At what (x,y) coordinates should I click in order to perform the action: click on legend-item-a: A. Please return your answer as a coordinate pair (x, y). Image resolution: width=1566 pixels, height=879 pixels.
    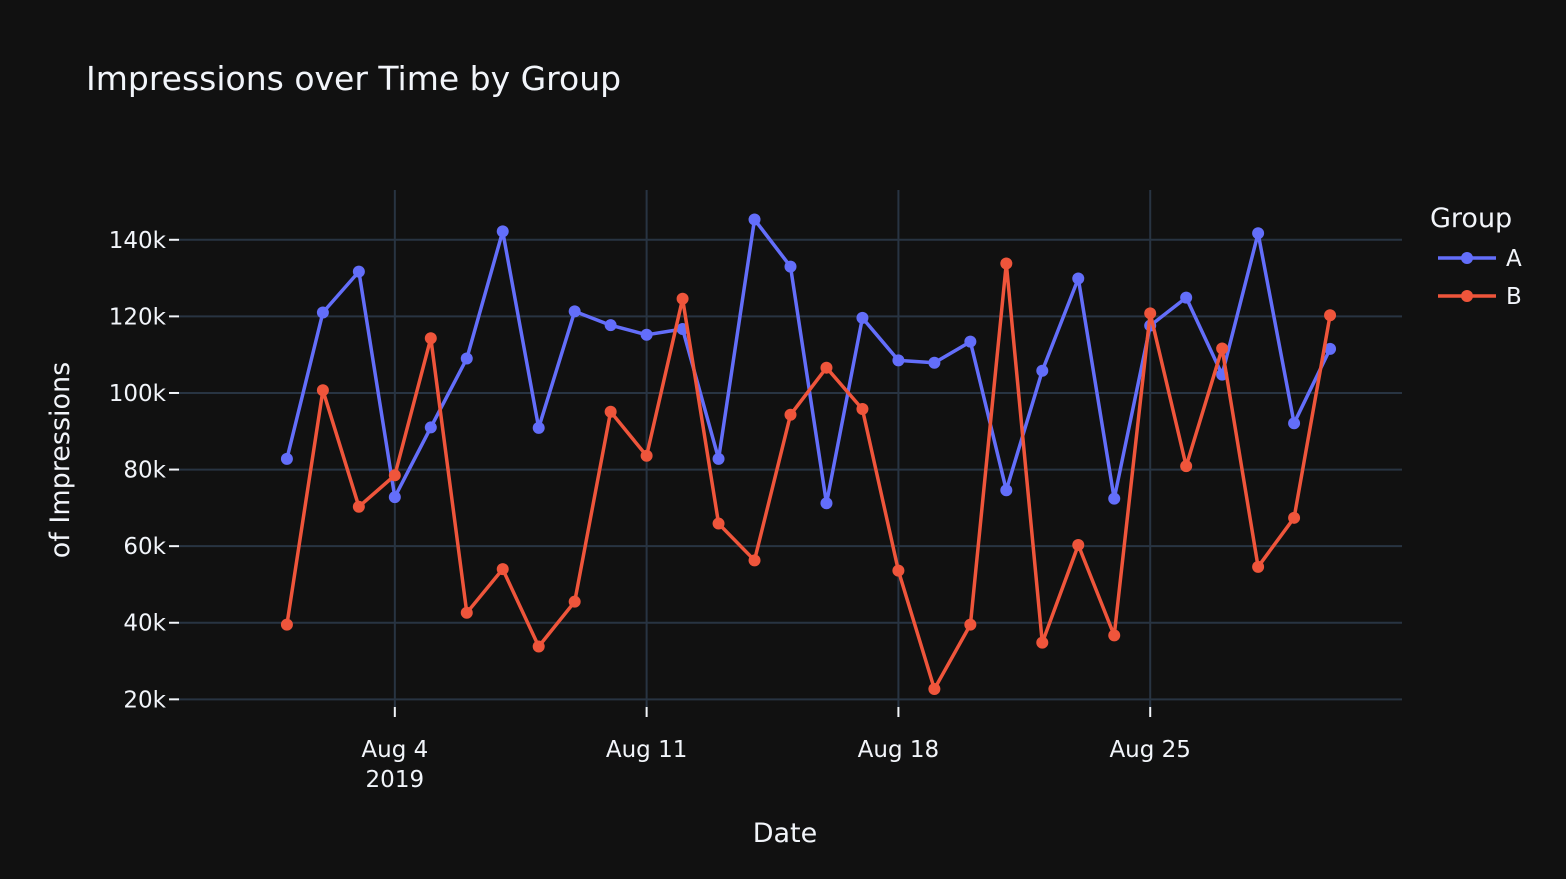
    Looking at the image, I should click on (1480, 259).